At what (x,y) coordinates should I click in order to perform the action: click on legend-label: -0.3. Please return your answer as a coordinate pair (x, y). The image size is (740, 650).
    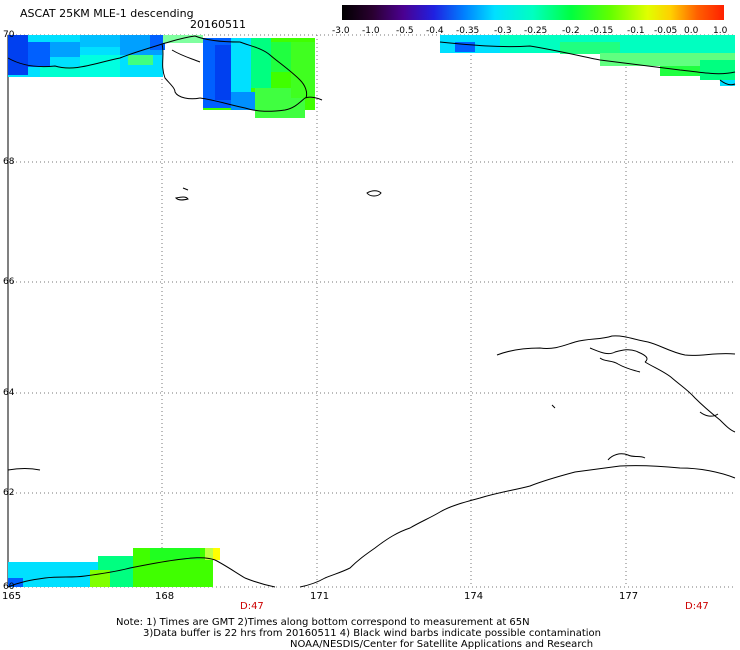
    Looking at the image, I should click on (503, 31).